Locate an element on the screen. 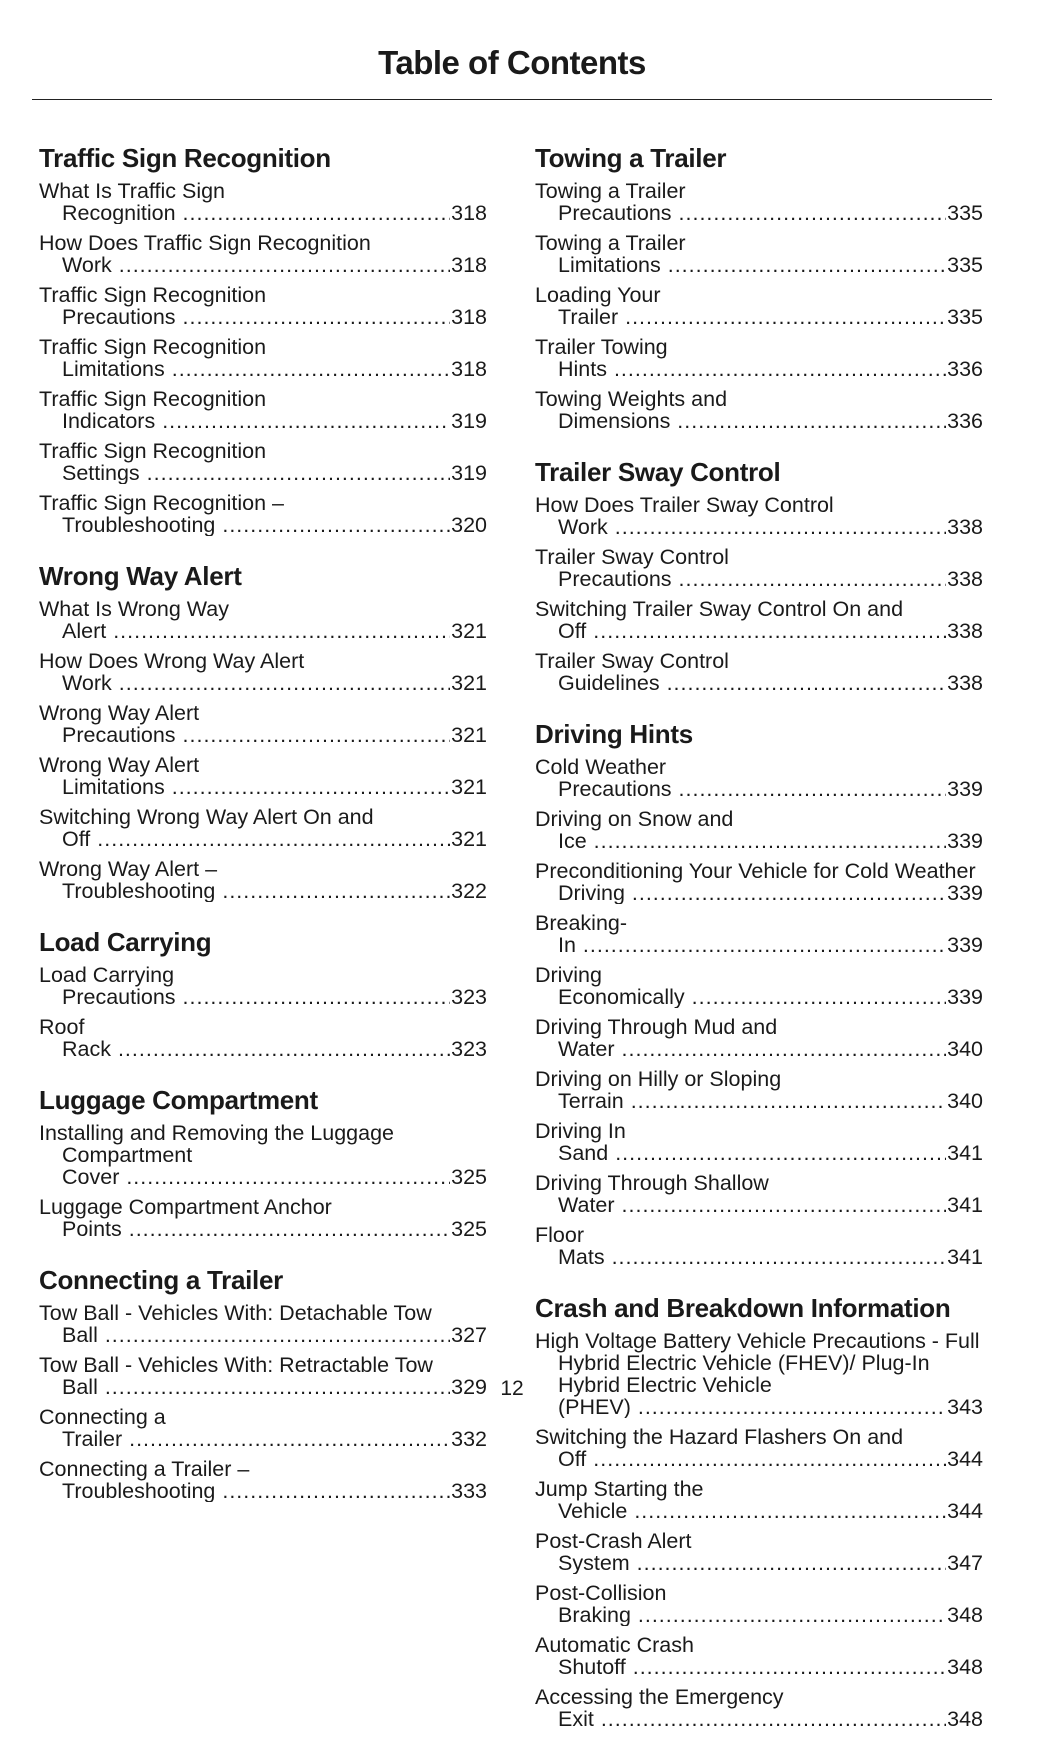 The image size is (1055, 1756). entry-page-number: 320 is located at coordinates (468, 524).